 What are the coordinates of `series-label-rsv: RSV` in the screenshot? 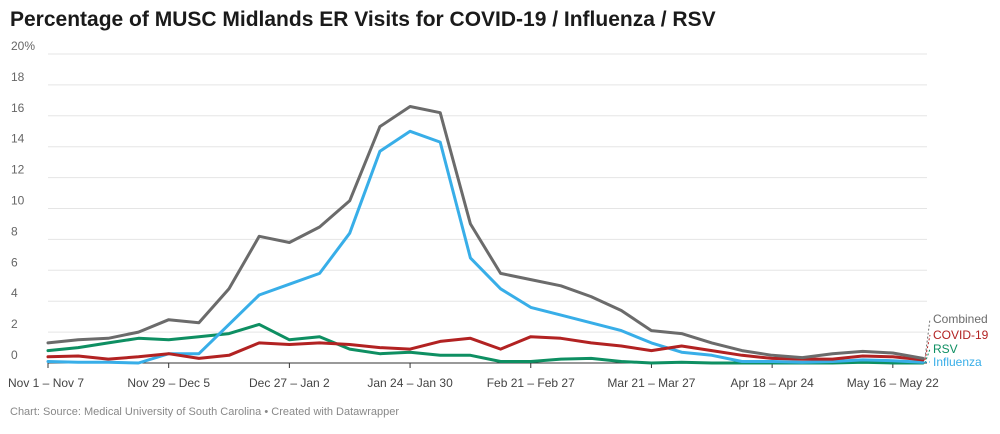 It's located at (945, 349).